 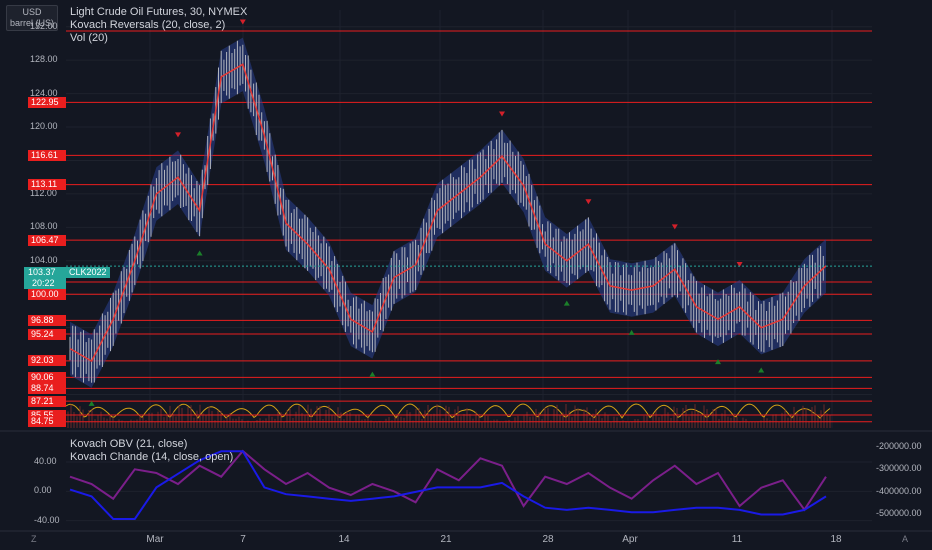 I want to click on indicator-kovach-reversals: Kovach Reversals (20, close, 2), so click(x=148, y=25).